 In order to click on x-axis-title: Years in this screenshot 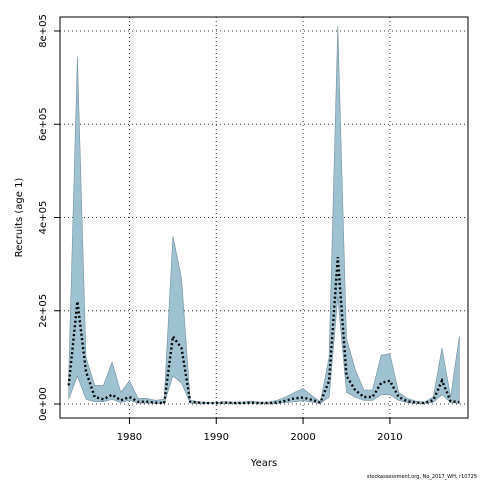, I will do `click(263, 463)`.